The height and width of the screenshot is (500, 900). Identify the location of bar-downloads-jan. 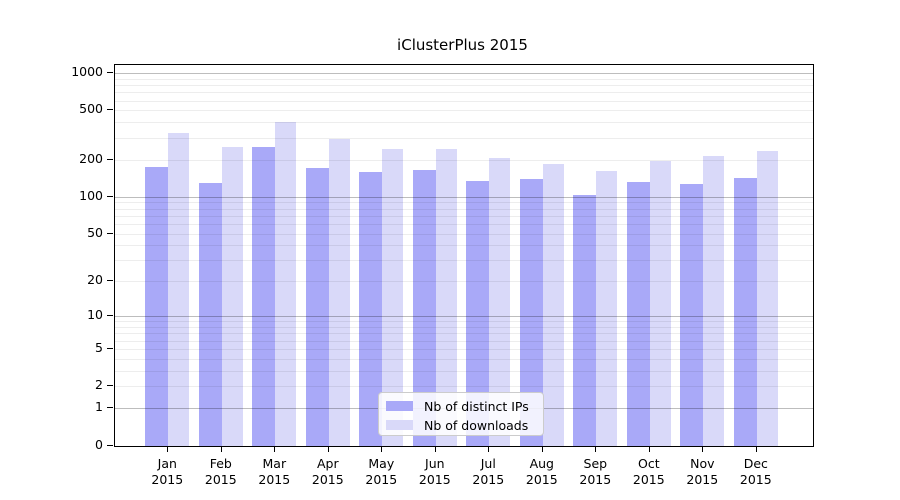
(179, 289).